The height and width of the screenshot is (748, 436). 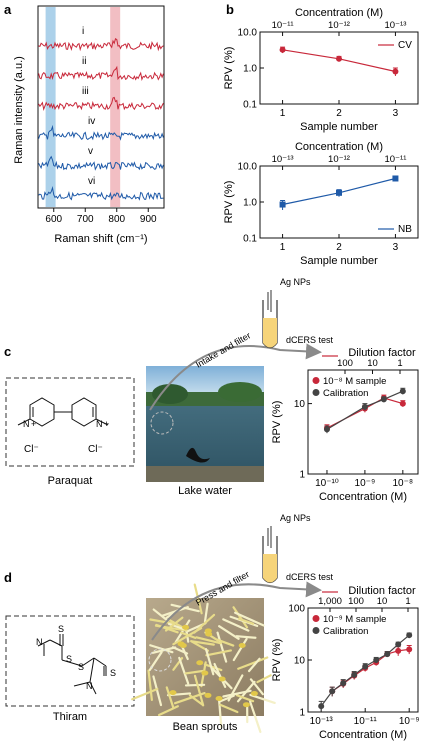 What do you see at coordinates (382, 591) in the screenshot?
I see `top-axis-label: Dilution factor` at bounding box center [382, 591].